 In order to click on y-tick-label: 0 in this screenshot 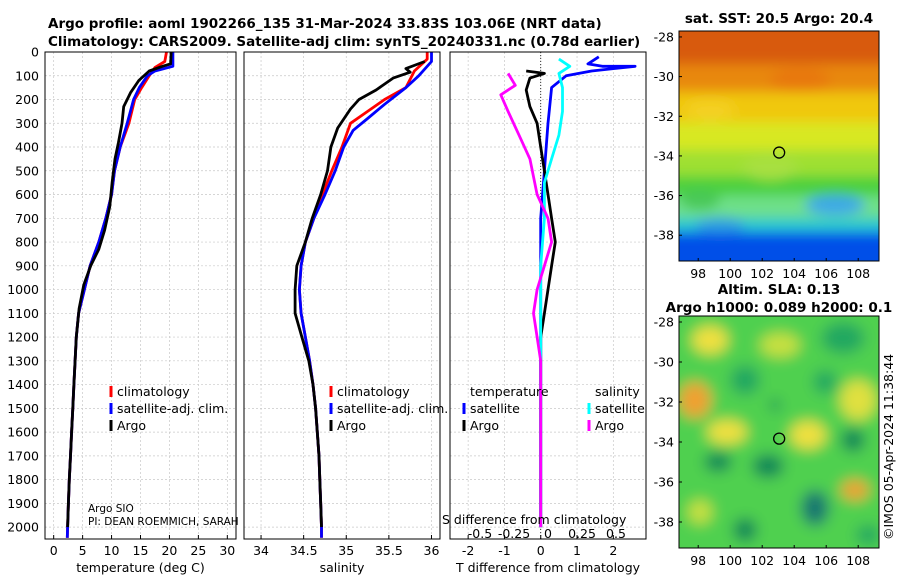, I will do `click(35, 52)`.